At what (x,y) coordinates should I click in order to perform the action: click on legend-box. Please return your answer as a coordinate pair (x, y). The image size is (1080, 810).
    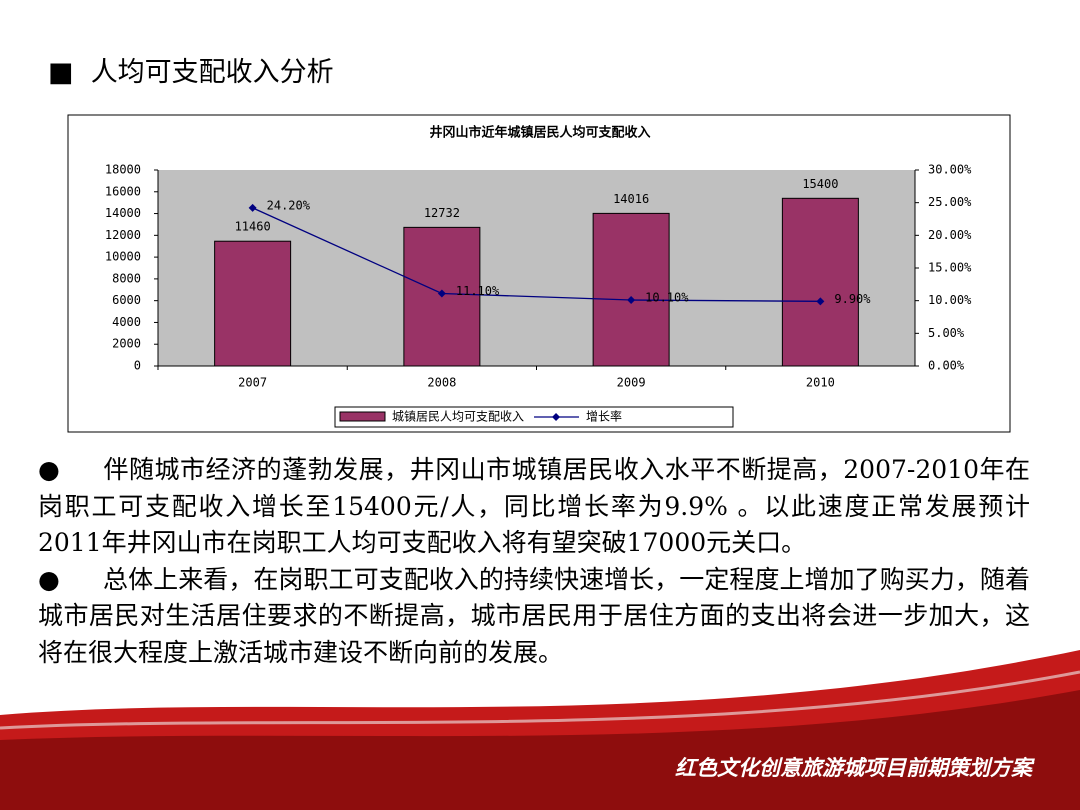
    Looking at the image, I should click on (534, 417).